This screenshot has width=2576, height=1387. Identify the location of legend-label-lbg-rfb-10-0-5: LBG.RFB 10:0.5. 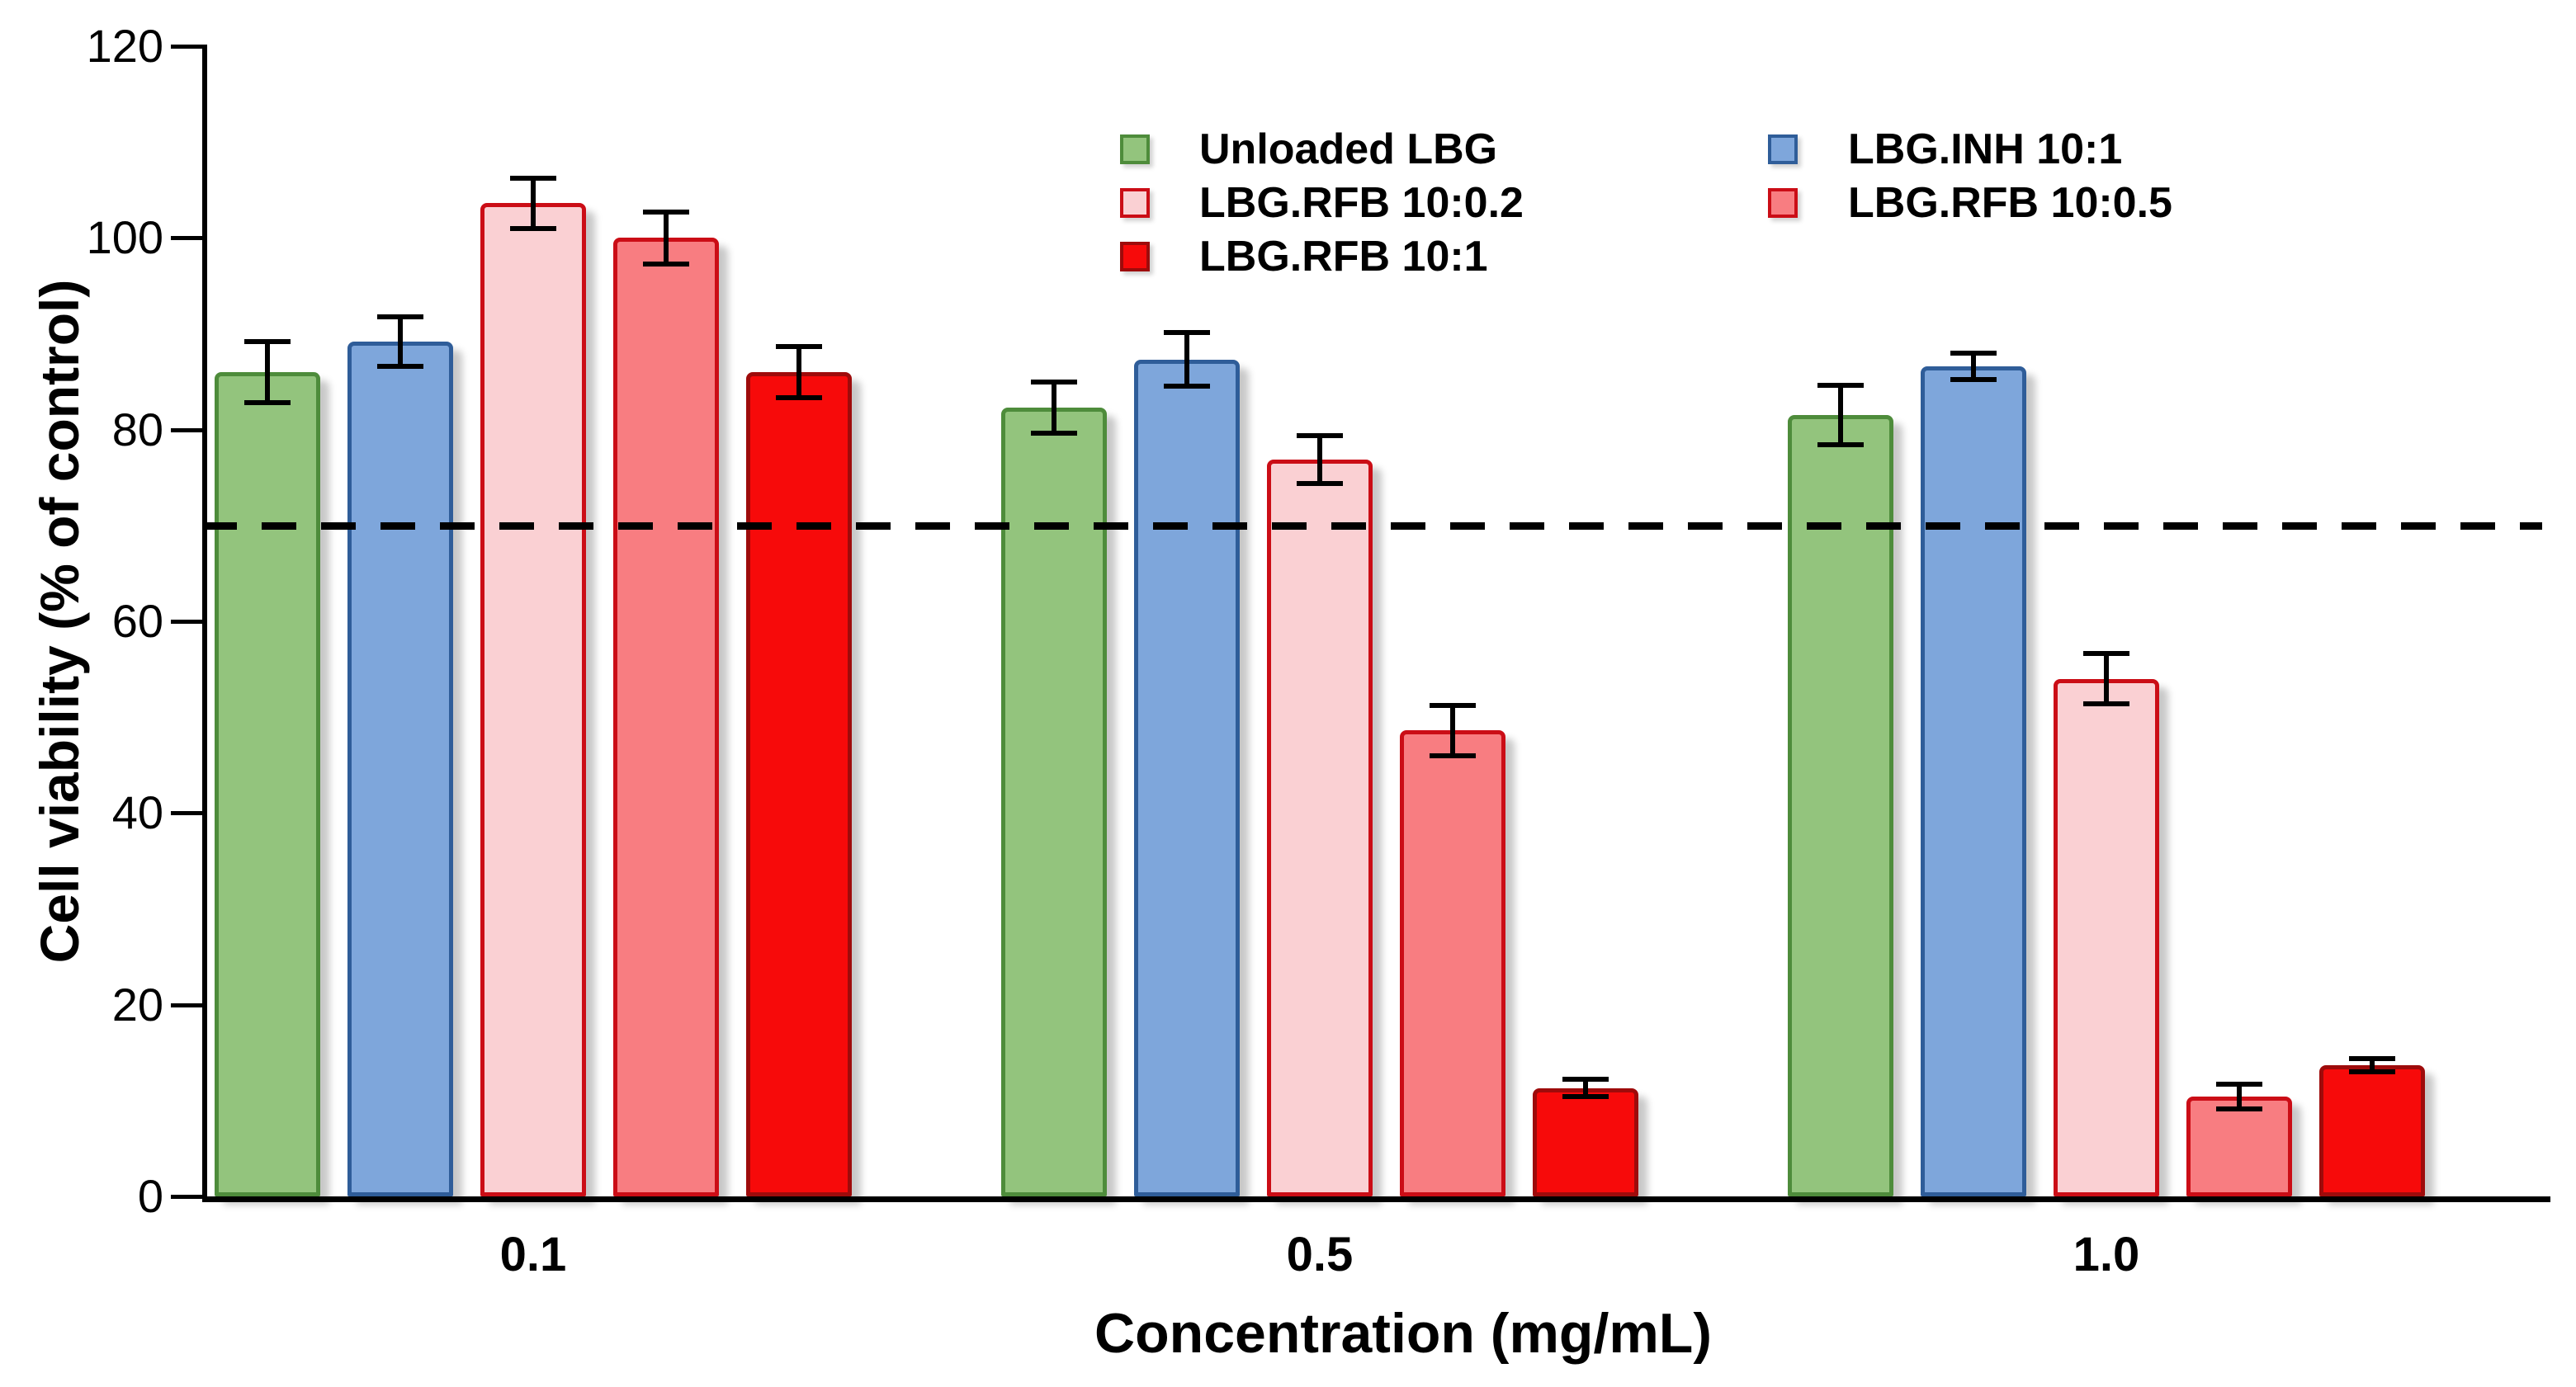
(2010, 203).